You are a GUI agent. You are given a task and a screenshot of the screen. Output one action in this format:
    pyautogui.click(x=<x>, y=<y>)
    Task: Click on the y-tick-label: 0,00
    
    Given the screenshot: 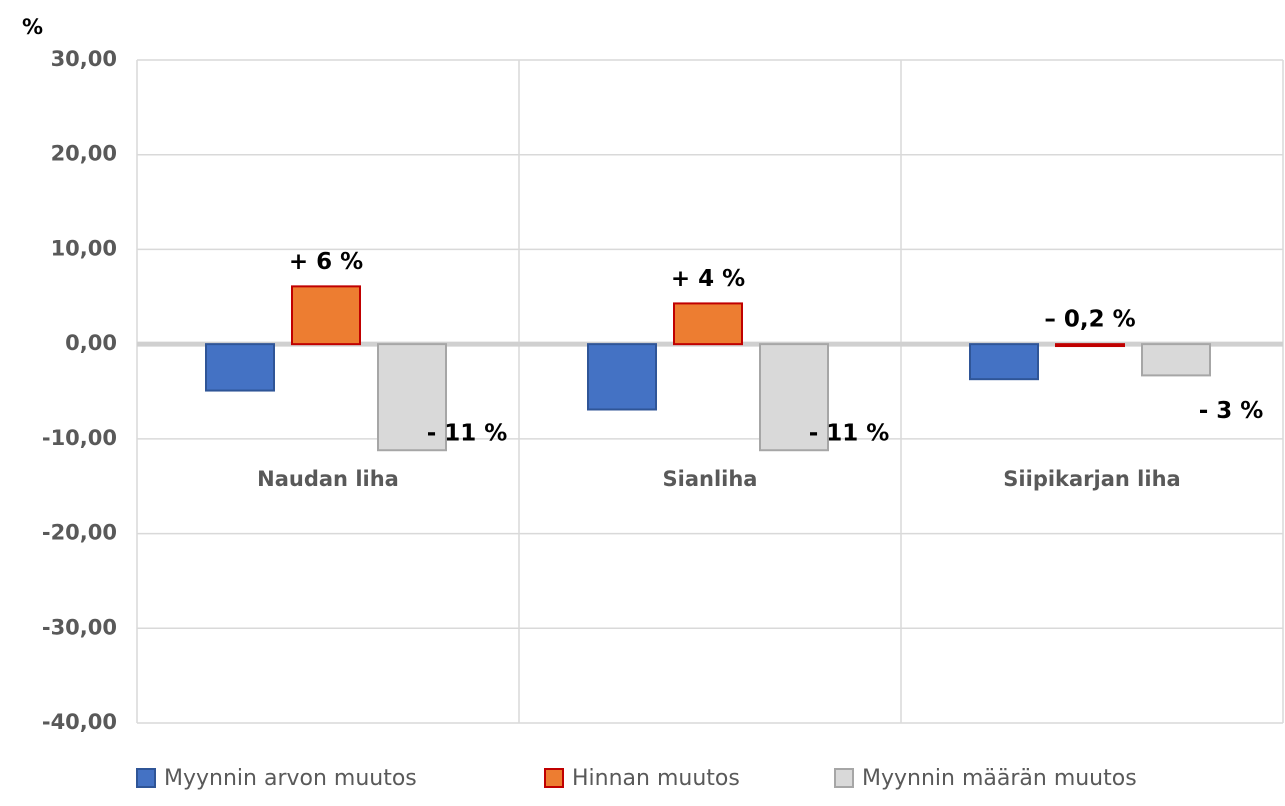 What is the action you would take?
    pyautogui.click(x=91, y=343)
    